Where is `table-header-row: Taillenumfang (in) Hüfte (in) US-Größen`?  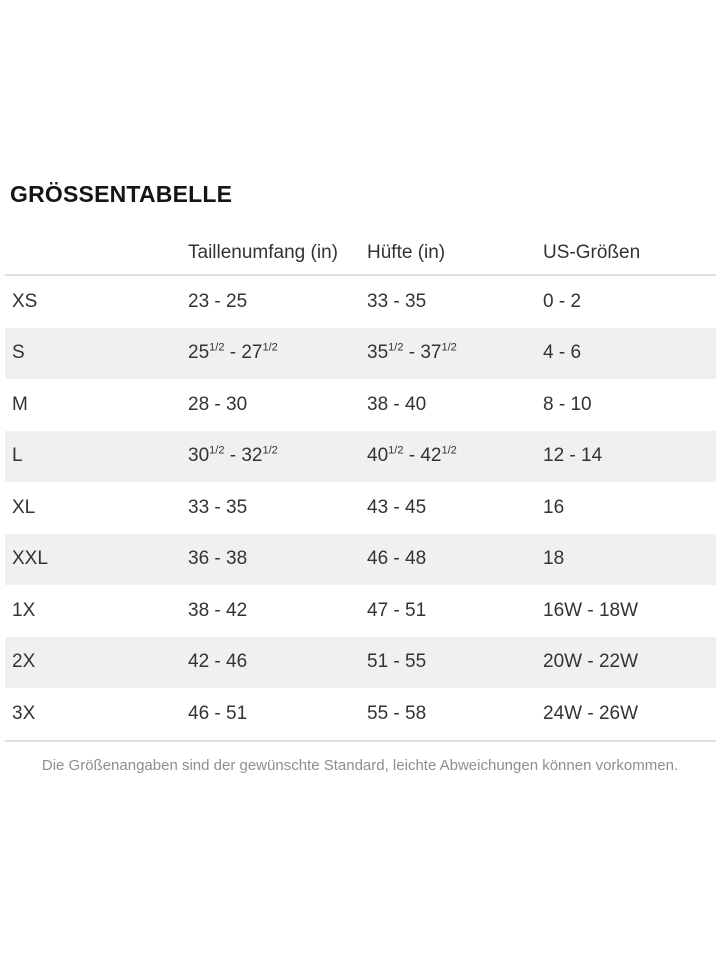 table-header-row: Taillenumfang (in) Hüfte (in) US-Größen is located at coordinates (360, 254).